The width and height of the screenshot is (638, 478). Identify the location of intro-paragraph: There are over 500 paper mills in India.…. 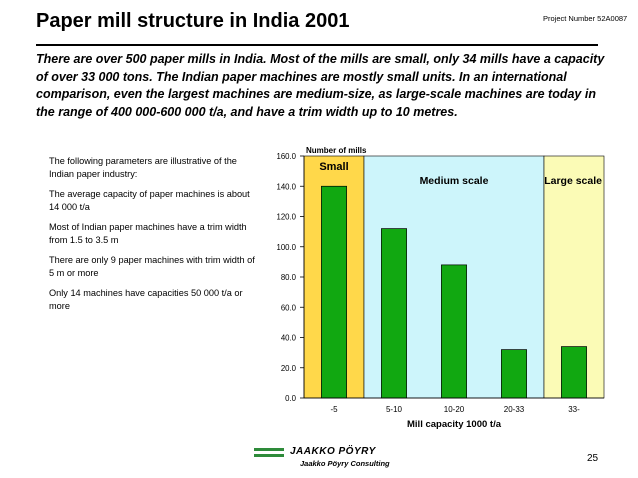
(320, 85).